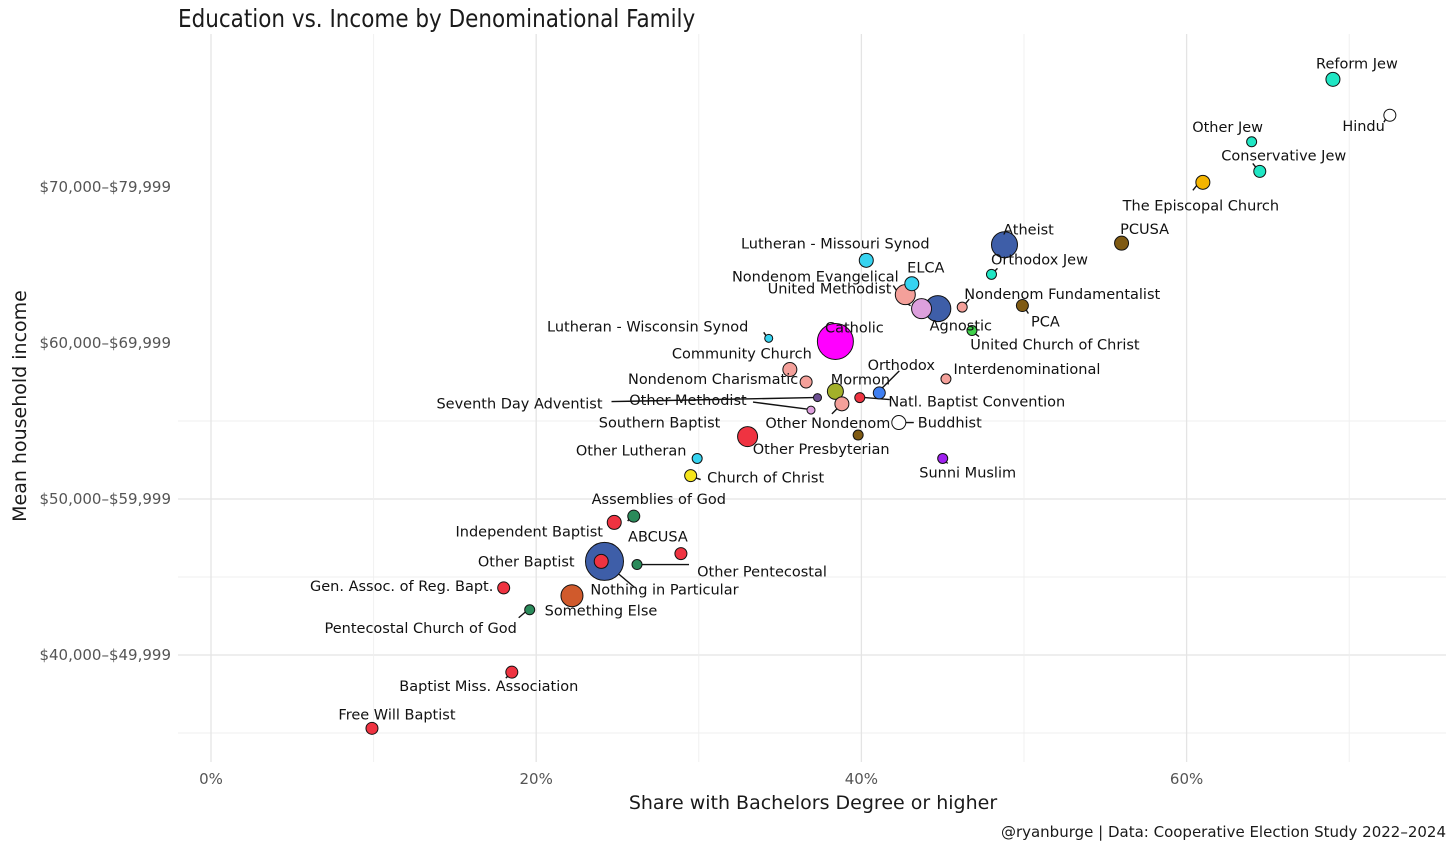 The width and height of the screenshot is (1456, 850). Describe the element at coordinates (827, 424) in the screenshot. I see `label-other-nondenom: Other Nondenom` at that location.